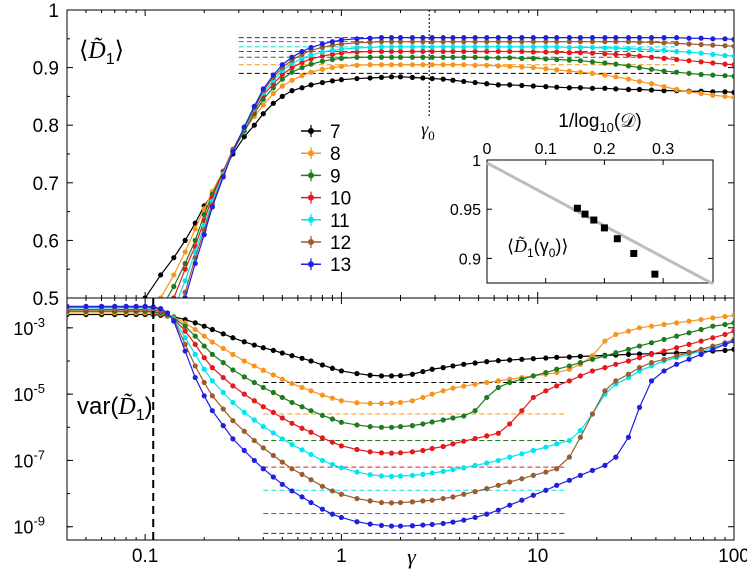 The width and height of the screenshot is (747, 573). Describe the element at coordinates (46, 69) in the screenshot. I see `top-y-tick-label: 0.9` at that location.